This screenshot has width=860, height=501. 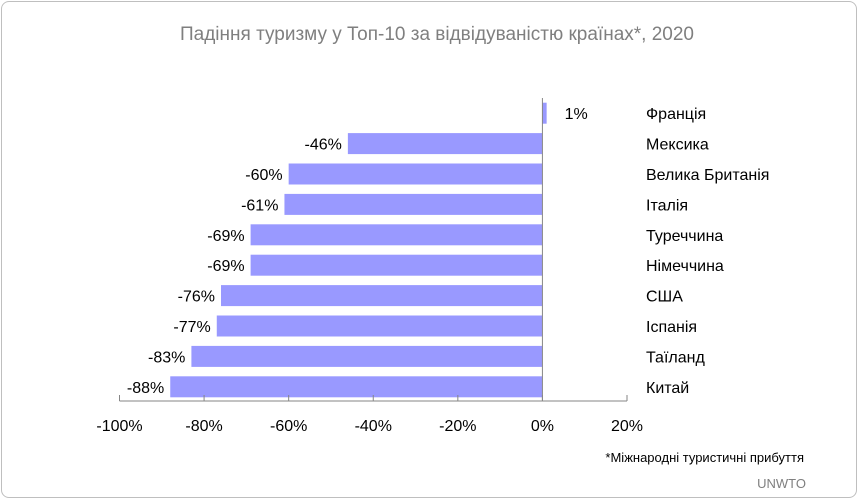 What do you see at coordinates (191, 327) in the screenshot?
I see `data-label: -77%` at bounding box center [191, 327].